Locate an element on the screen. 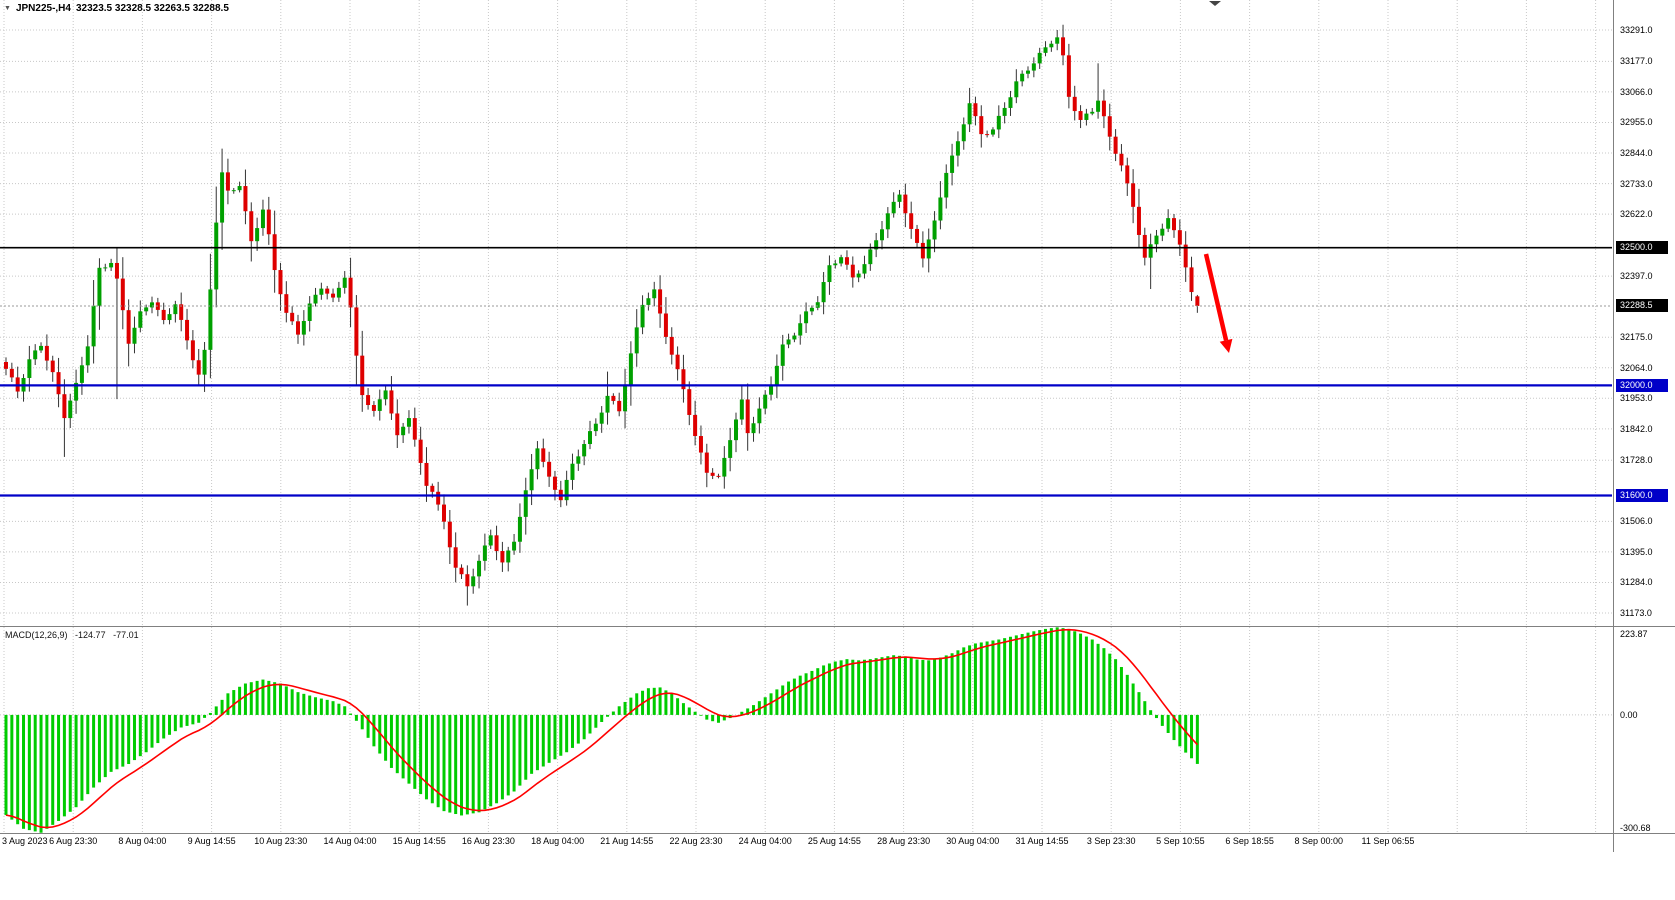 The width and height of the screenshot is (1675, 900). price-tick-label: 32844.0 is located at coordinates (1636, 153).